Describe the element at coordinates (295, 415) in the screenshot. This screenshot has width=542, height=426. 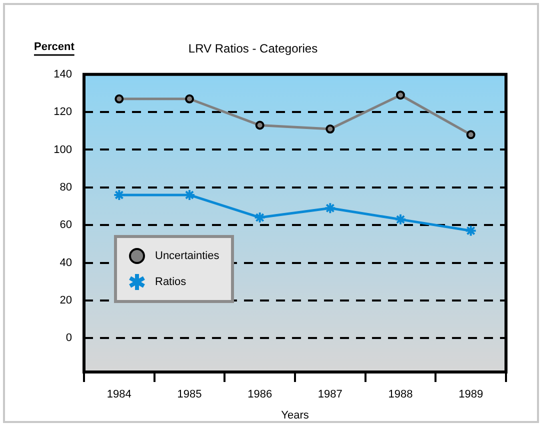
I see `x-axis-title: Years` at that location.